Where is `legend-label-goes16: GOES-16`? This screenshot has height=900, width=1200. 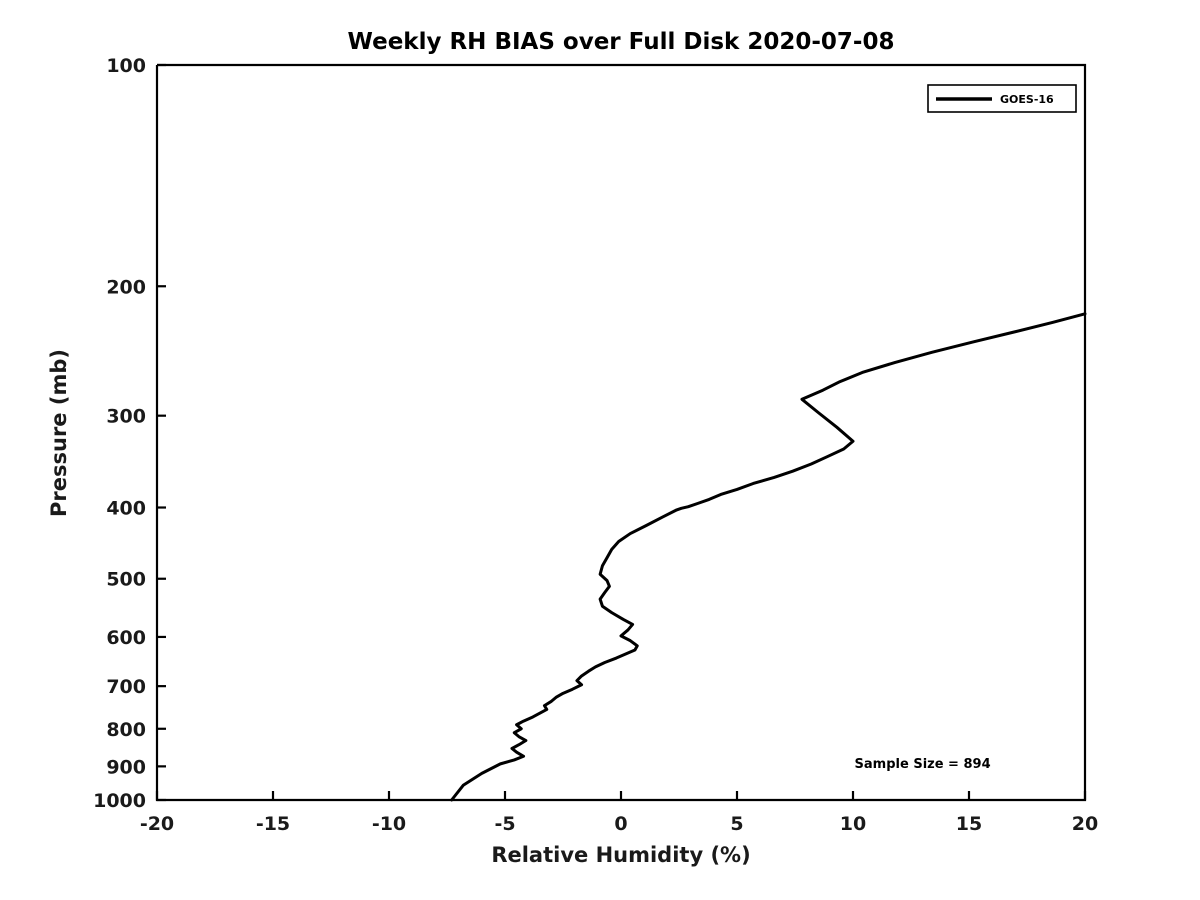 legend-label-goes16: GOES-16 is located at coordinates (1027, 99).